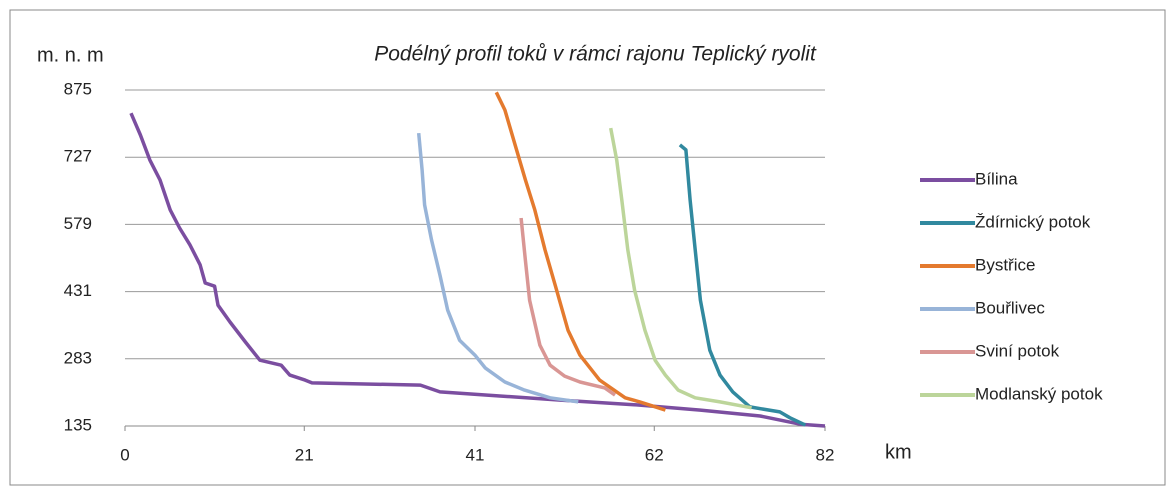 The height and width of the screenshot is (493, 1176). Describe the element at coordinates (898, 452) in the screenshot. I see `x-axis-label: km` at that location.